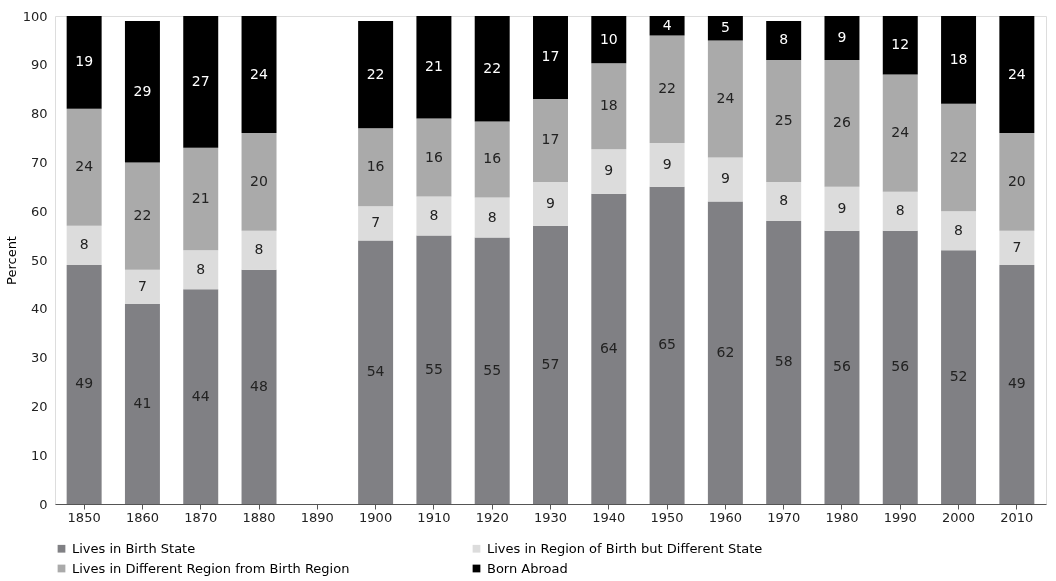  I want to click on data-label: 7, so click(376, 222).